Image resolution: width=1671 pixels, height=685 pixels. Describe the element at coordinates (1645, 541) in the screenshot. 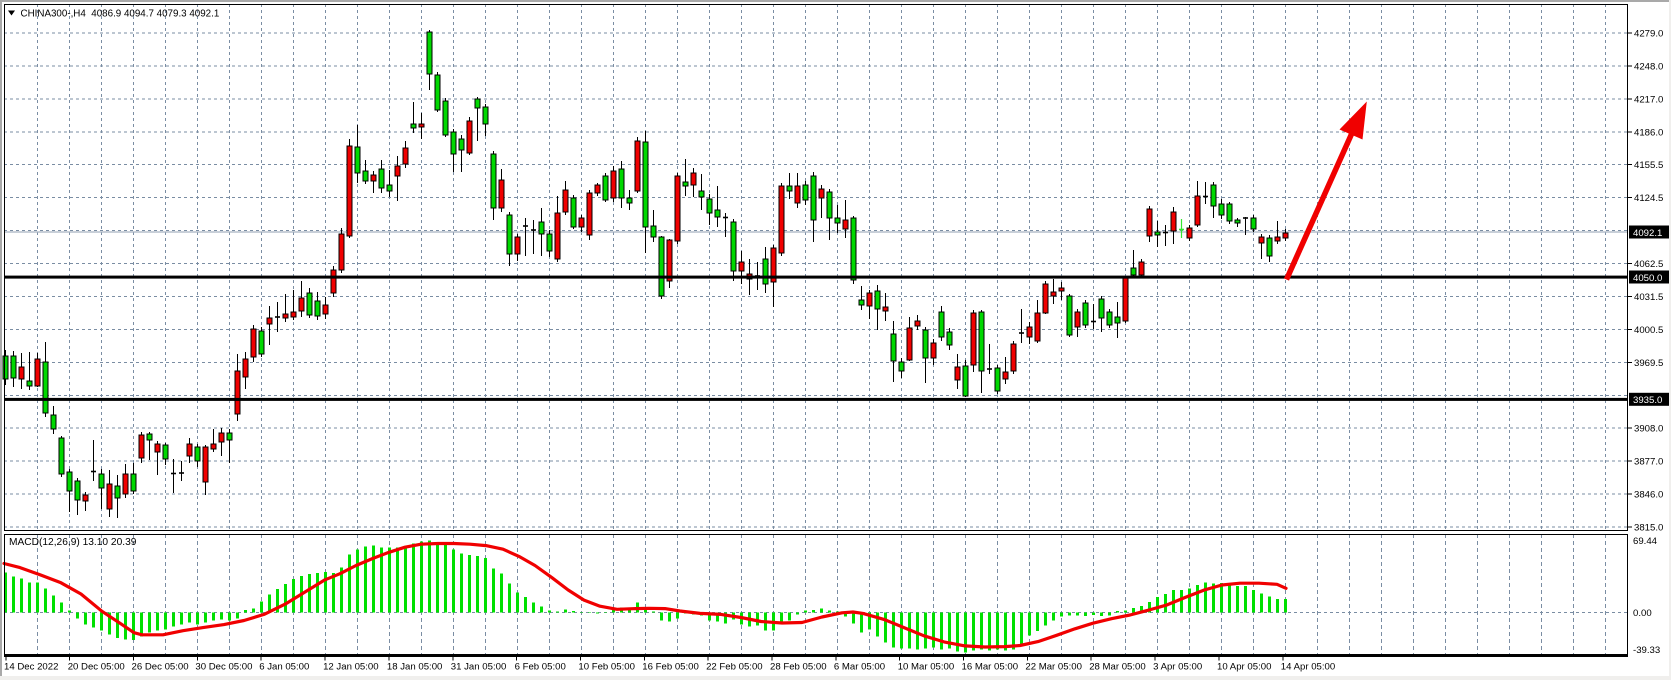

I see `svg-text: 69.44` at that location.